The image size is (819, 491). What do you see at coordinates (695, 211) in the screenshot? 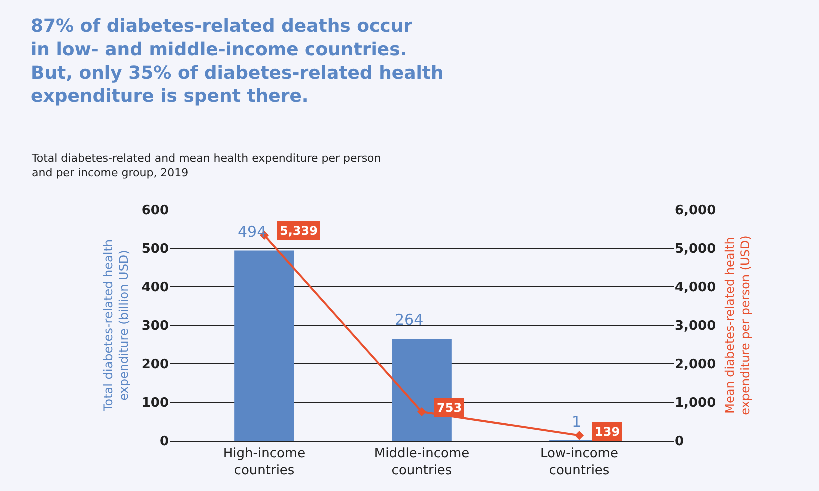
I see `y2-tick-label: 6,000` at bounding box center [695, 211].